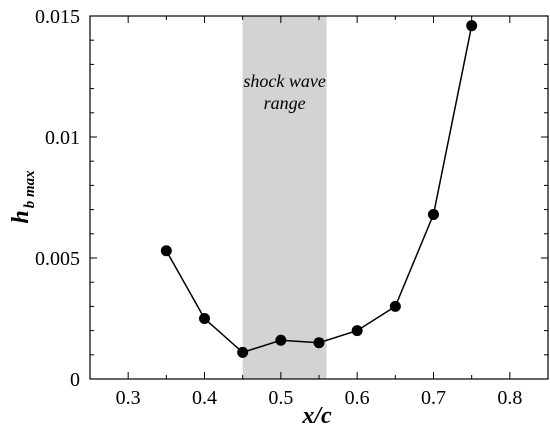 The width and height of the screenshot is (550, 435). I want to click on shock-wave-range-band, so click(284, 197).